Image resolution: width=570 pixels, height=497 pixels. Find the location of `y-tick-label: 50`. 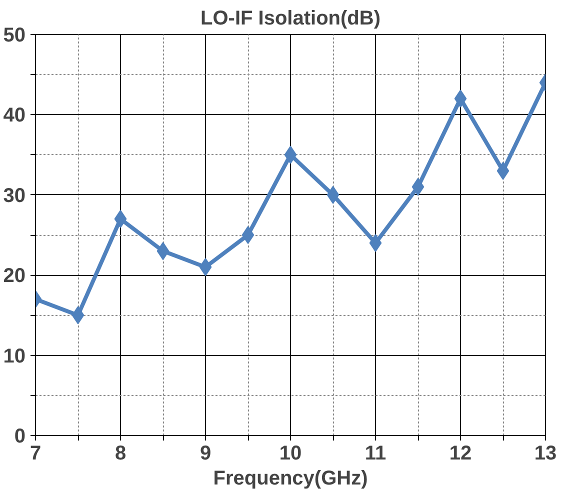

y-tick-label: 50 is located at coordinates (14, 35).